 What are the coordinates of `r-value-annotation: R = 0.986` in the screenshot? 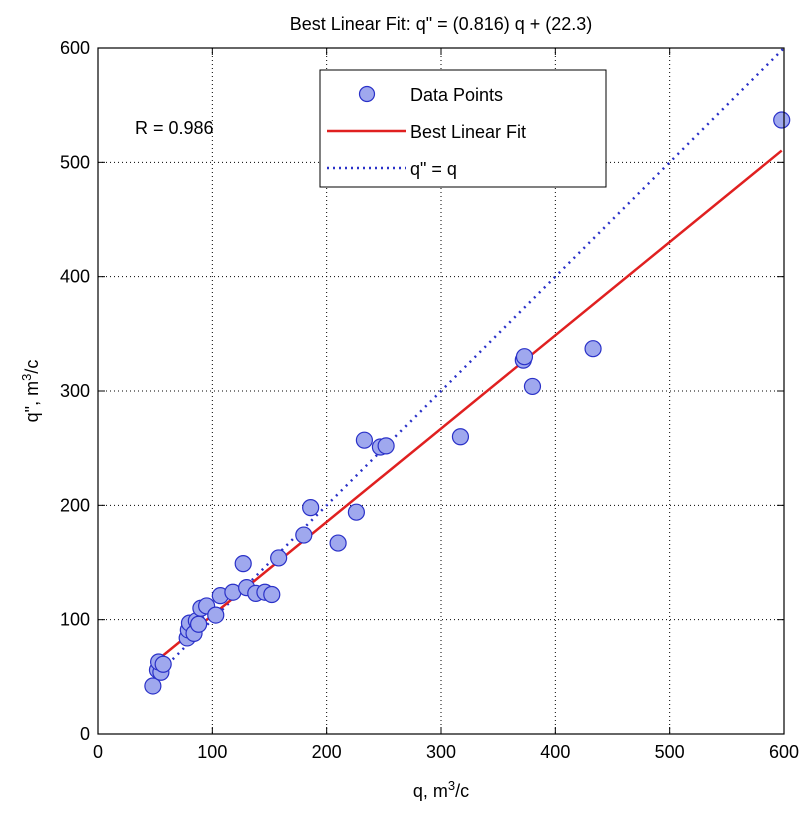 It's located at (174, 128).